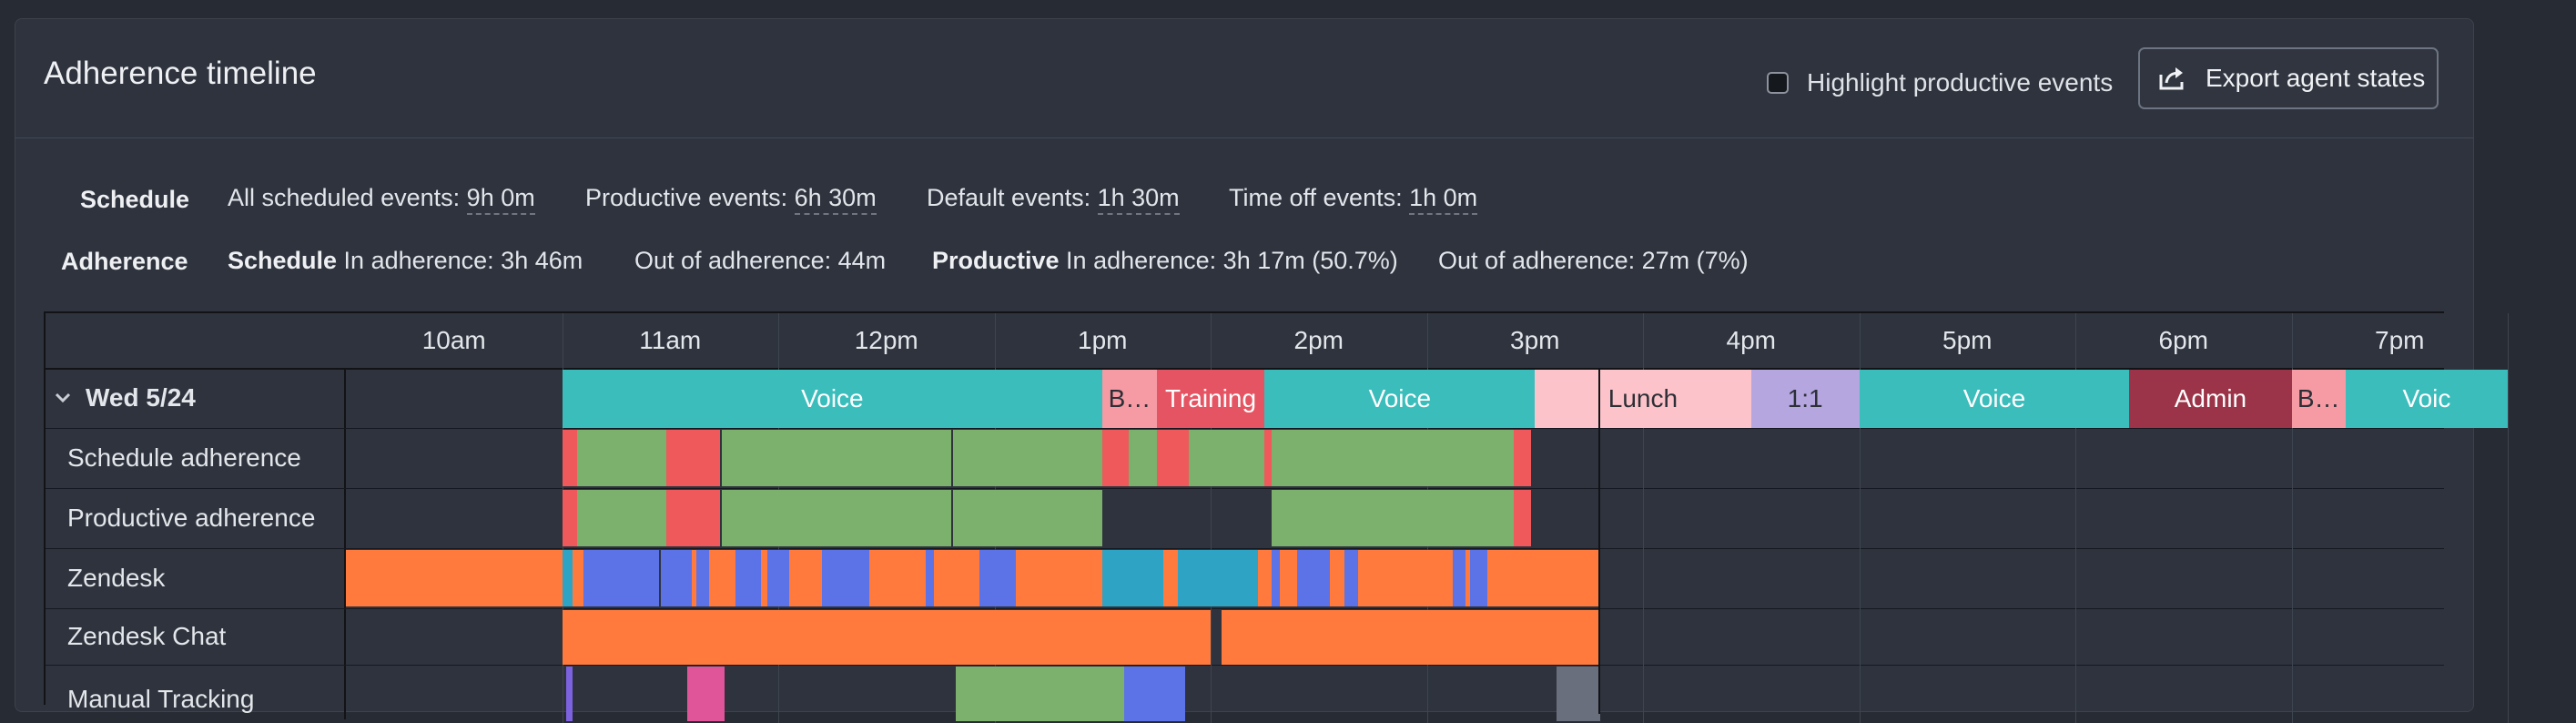 This screenshot has width=2576, height=723. I want to click on time-tick-7pm: 7pm, so click(2400, 340).